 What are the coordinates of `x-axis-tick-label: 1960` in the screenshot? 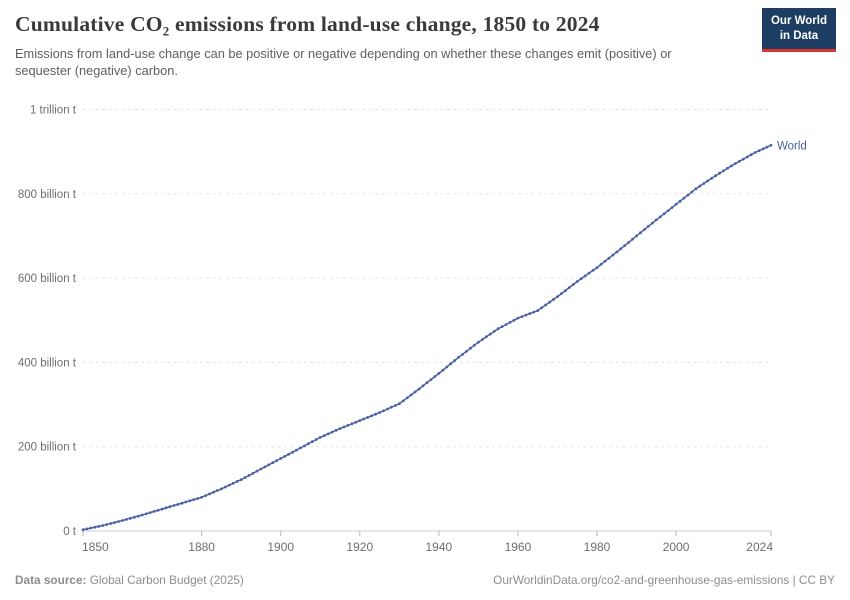 It's located at (518, 547).